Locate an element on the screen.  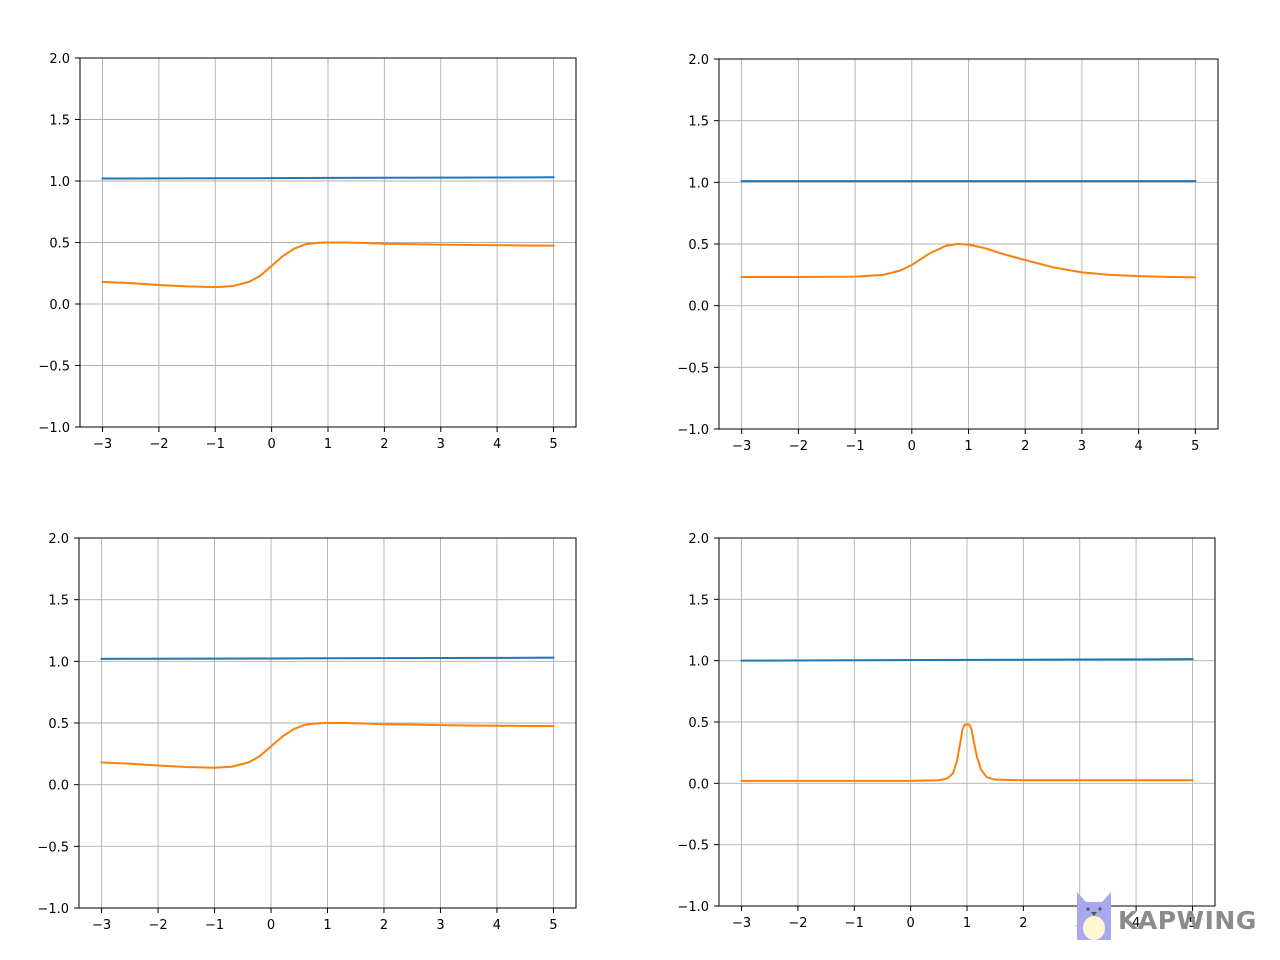
bottom-left-xtick-label-0: −3 is located at coordinates (101, 925).